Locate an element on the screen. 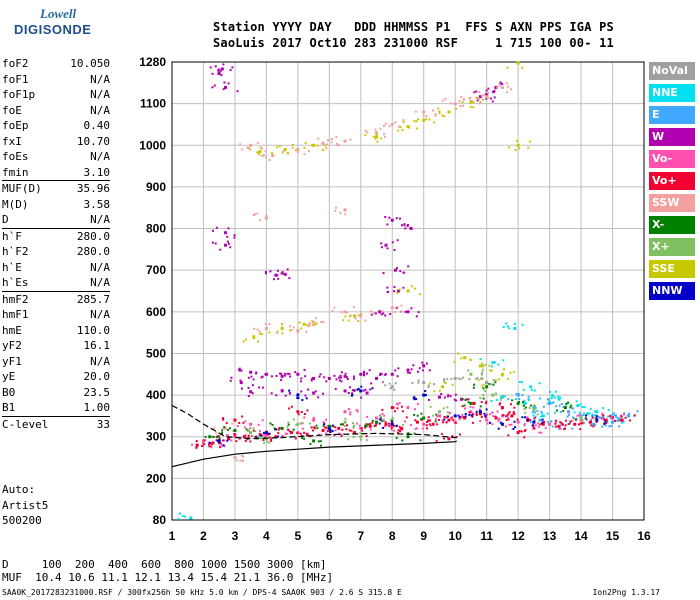  y-tick-label: 1000 is located at coordinates (152, 145).